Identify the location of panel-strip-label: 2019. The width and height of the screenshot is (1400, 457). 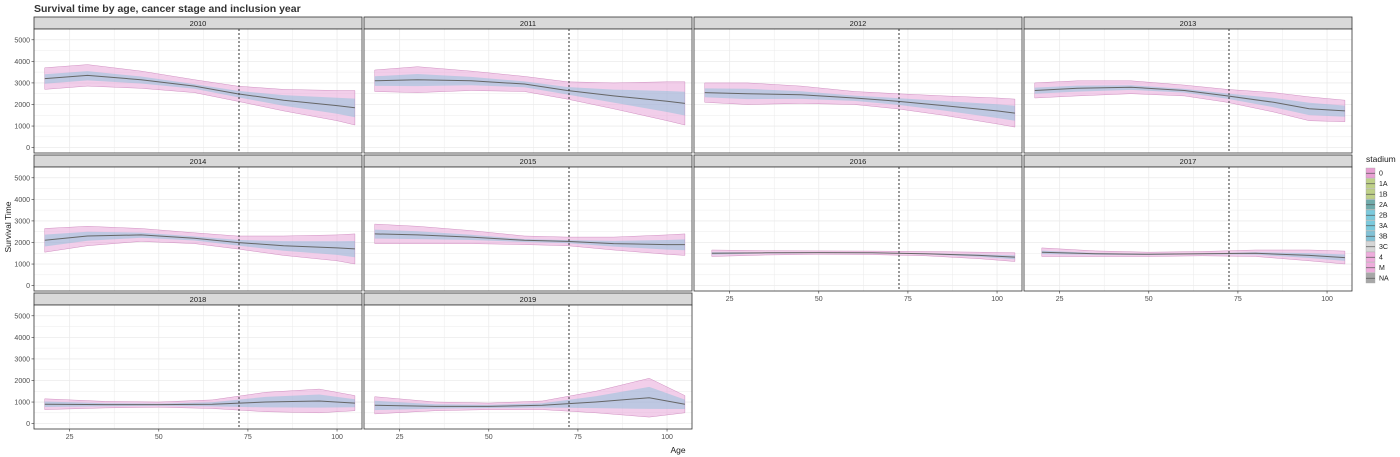
(528, 299).